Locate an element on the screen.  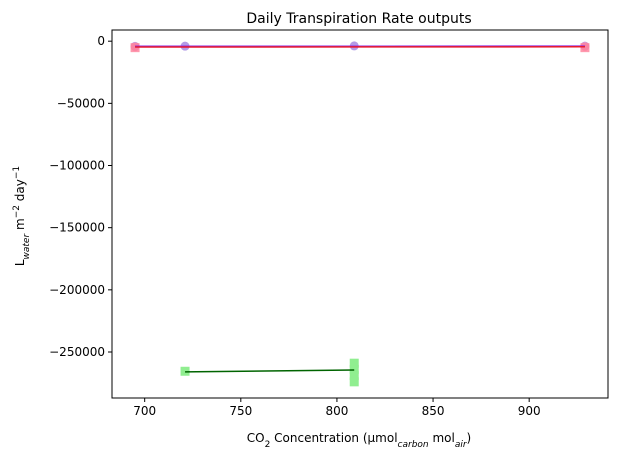
y-axis: 0 −50000 −100000 −150000 −200000 −250000 is located at coordinates (80, 196).